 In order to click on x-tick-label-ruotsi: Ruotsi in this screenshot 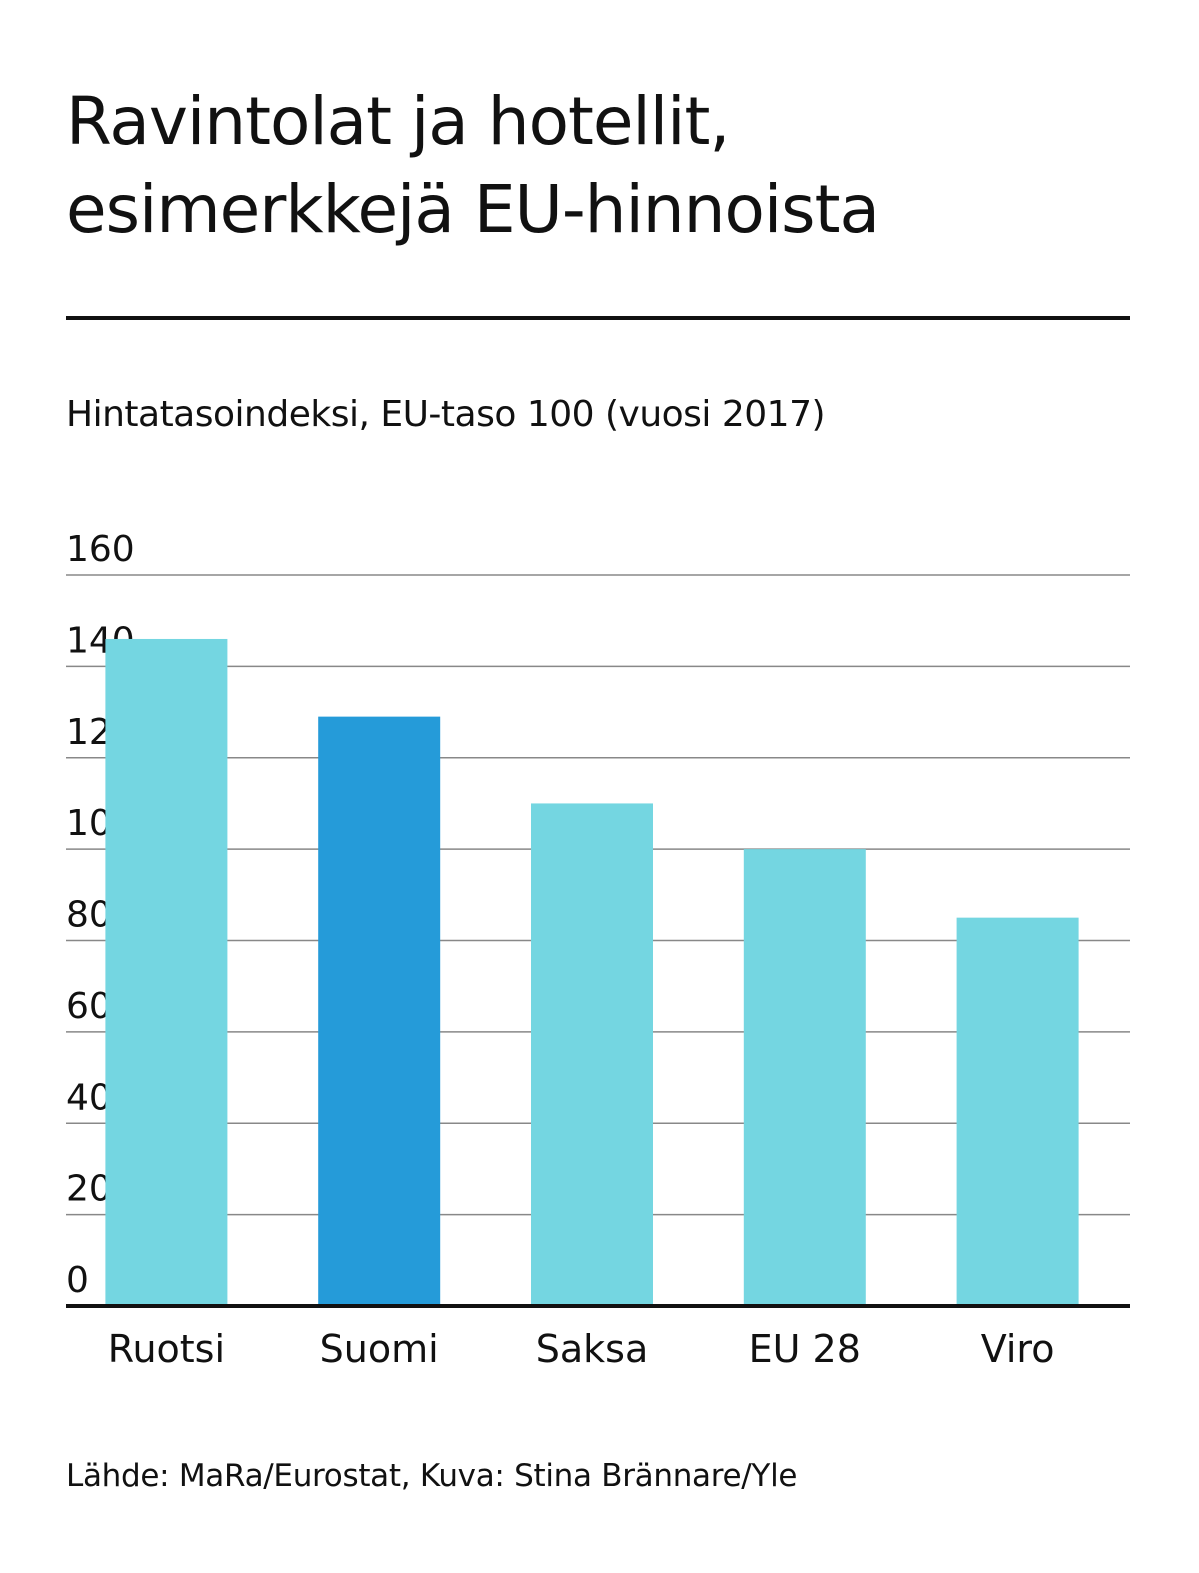, I will do `click(166, 1349)`.